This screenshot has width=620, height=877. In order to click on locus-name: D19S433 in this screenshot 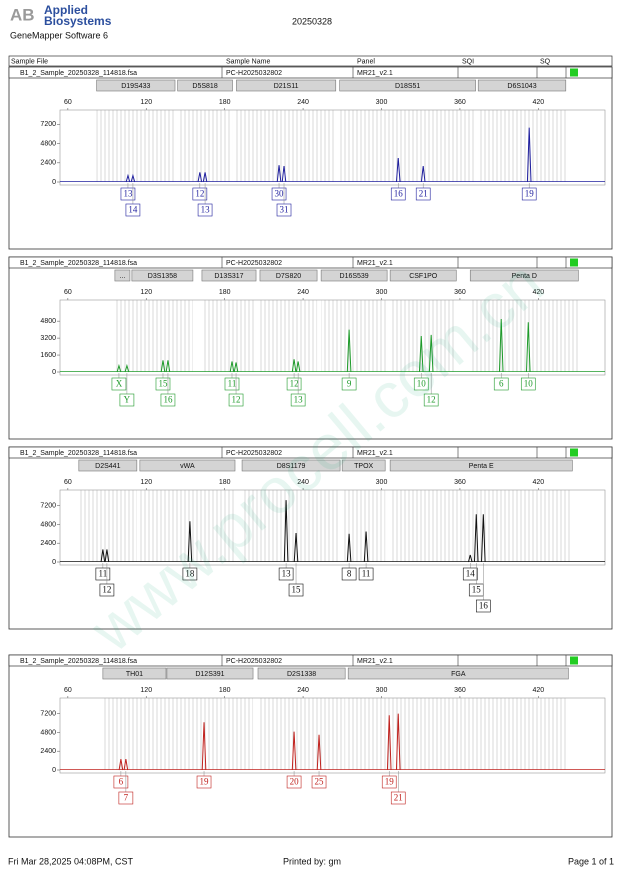, I will do `click(135, 86)`.